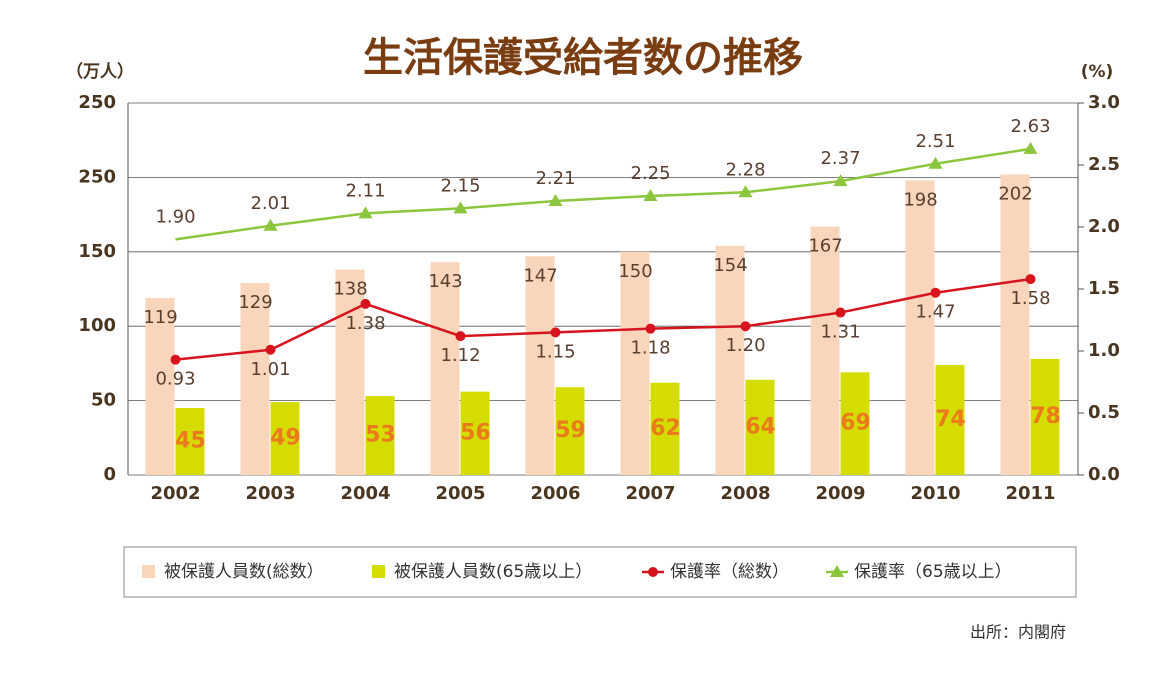  What do you see at coordinates (1018, 632) in the screenshot?
I see `source: 出所：内閣府` at bounding box center [1018, 632].